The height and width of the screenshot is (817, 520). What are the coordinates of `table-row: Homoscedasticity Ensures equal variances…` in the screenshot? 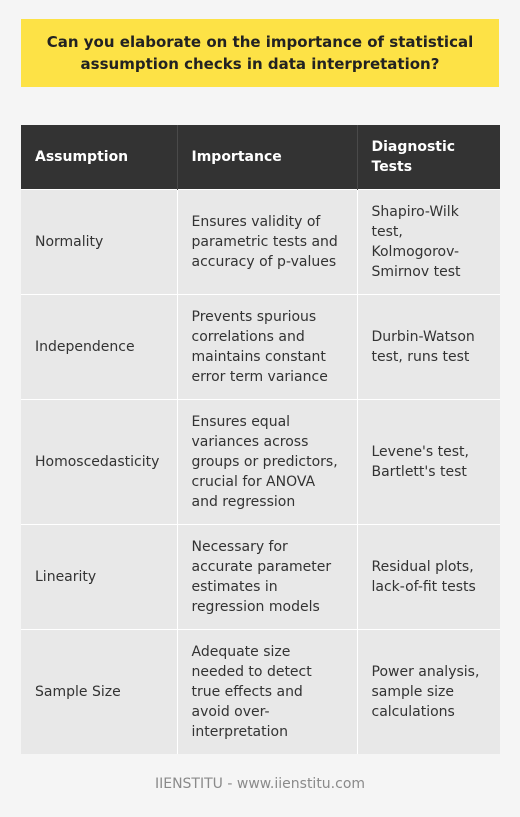 It's located at (260, 462).